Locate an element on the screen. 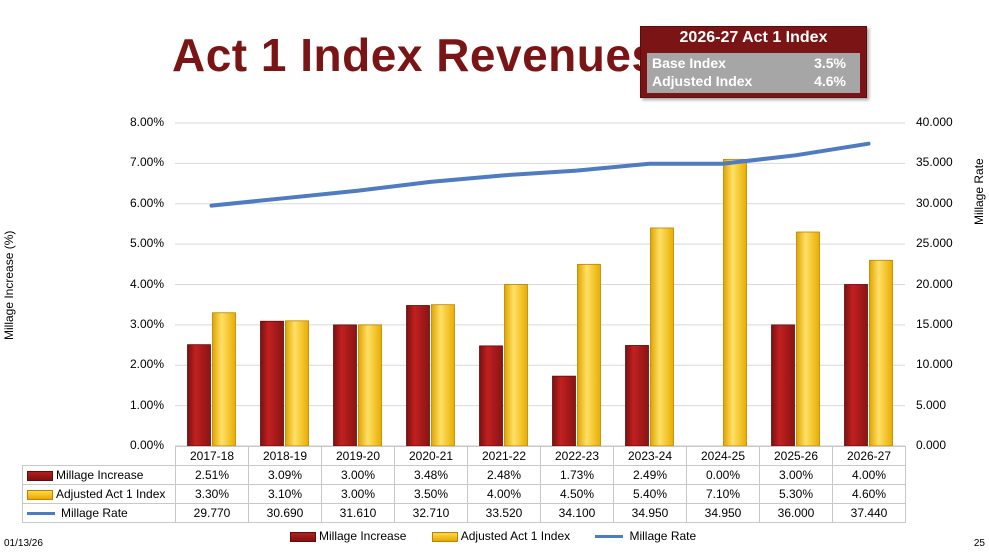 This screenshot has width=989, height=556. category-label: 2022-23 is located at coordinates (577, 456).